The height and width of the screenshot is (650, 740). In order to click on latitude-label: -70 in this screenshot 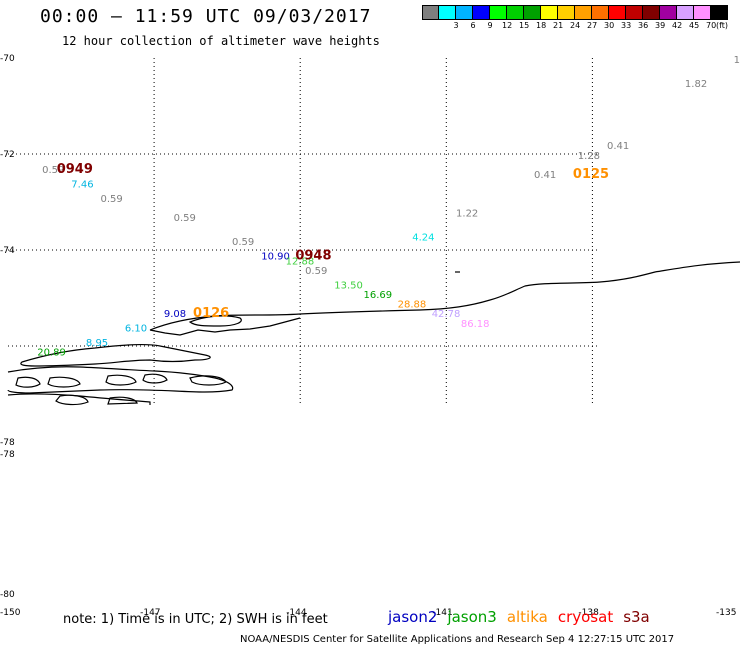, I will do `click(7, 59)`.